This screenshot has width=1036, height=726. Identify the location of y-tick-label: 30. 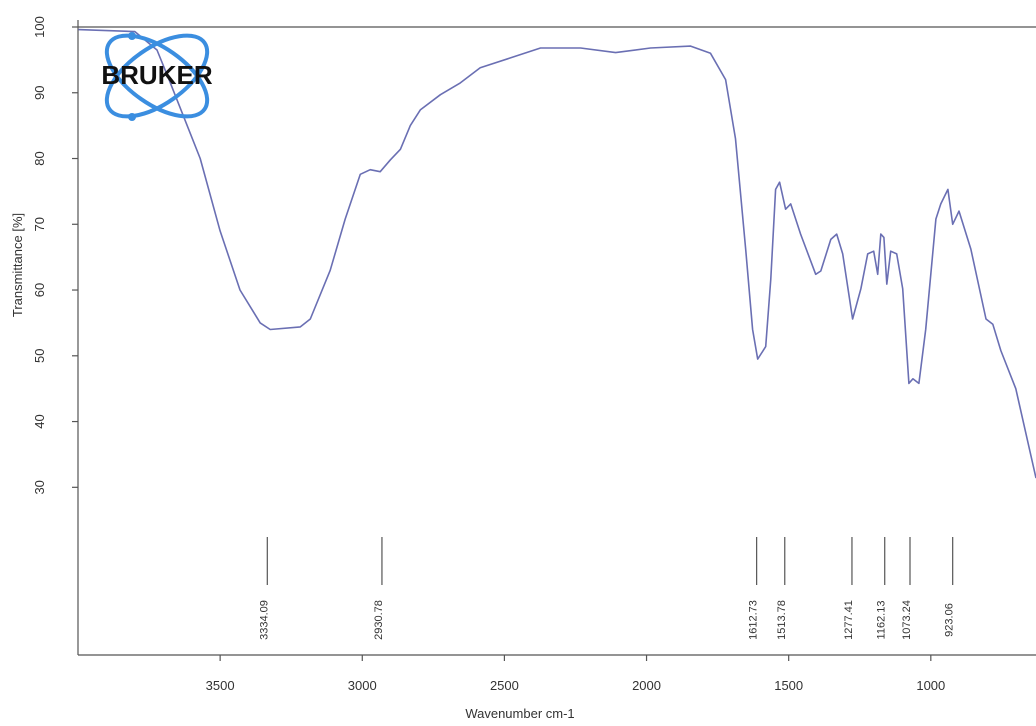
(39, 487).